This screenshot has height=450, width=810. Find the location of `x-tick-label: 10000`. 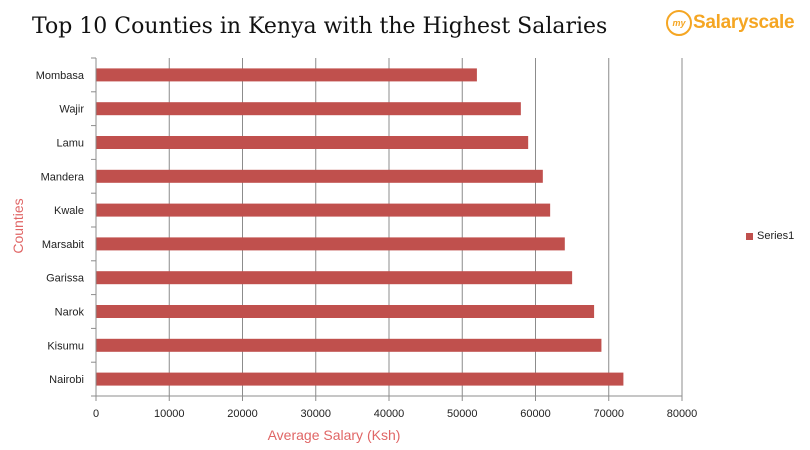

x-tick-label: 10000 is located at coordinates (169, 414).